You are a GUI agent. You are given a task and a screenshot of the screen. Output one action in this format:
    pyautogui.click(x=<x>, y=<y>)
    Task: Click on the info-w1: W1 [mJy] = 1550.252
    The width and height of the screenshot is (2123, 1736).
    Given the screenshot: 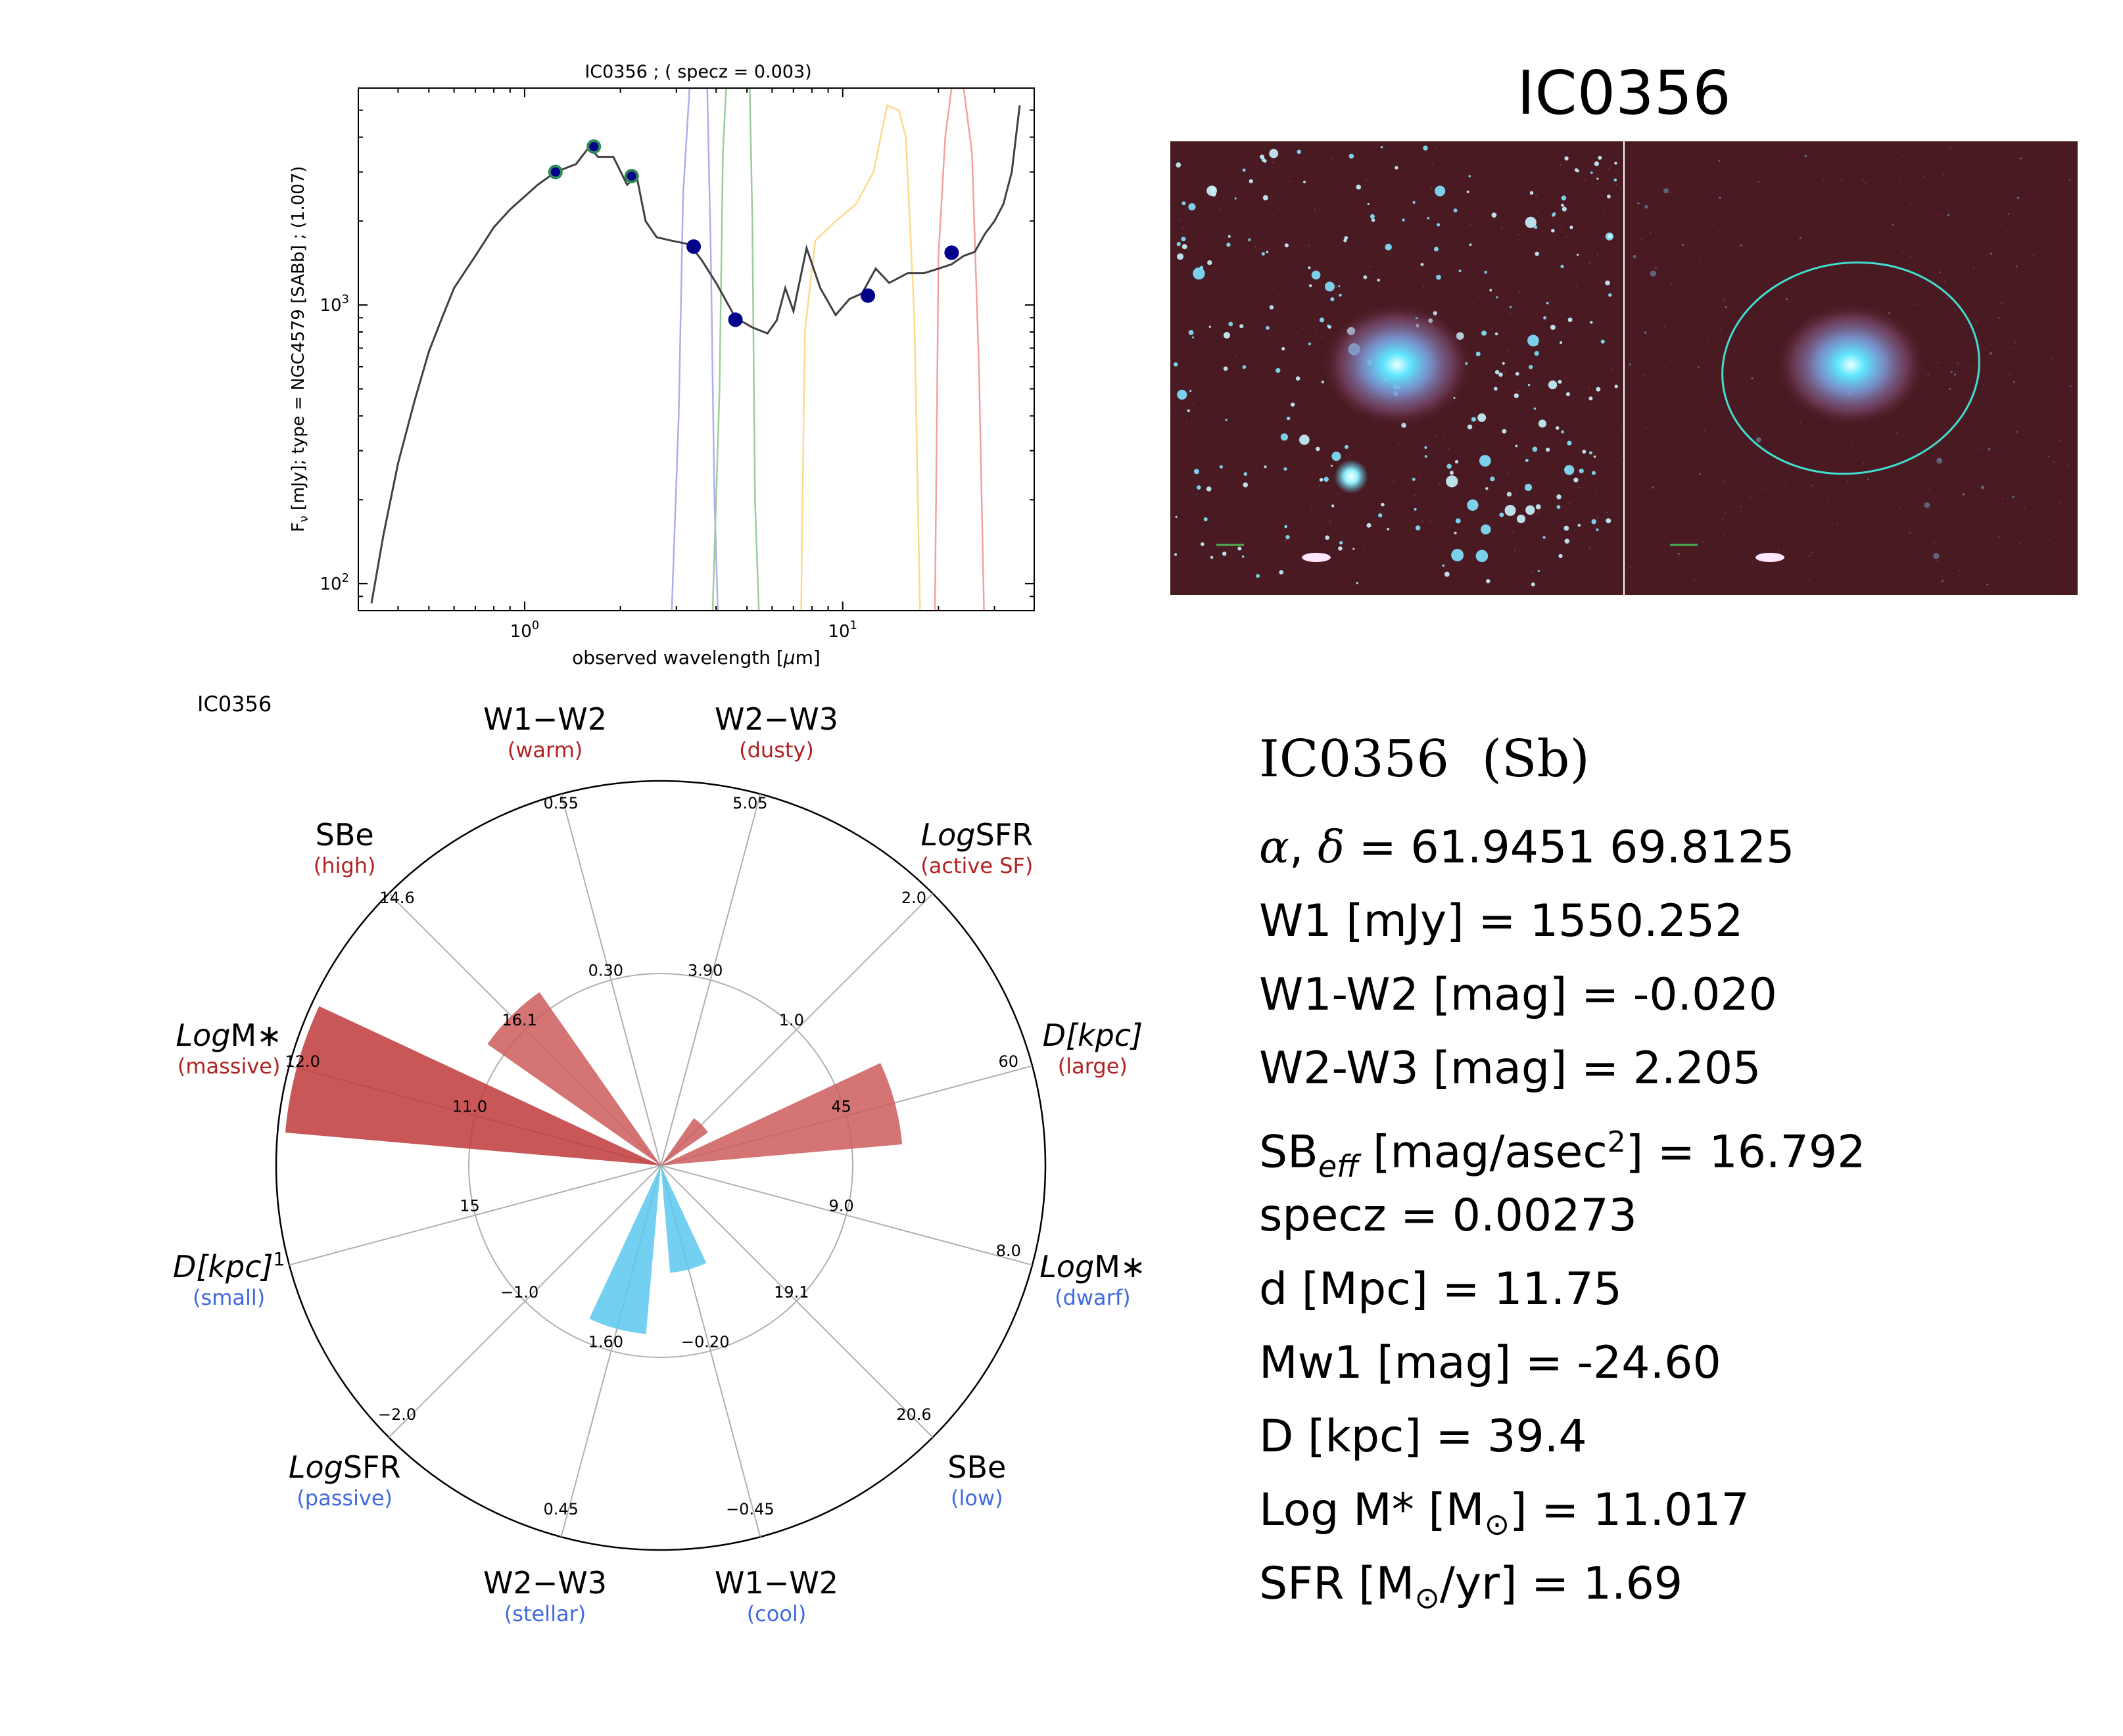 What is the action you would take?
    pyautogui.click(x=1501, y=921)
    